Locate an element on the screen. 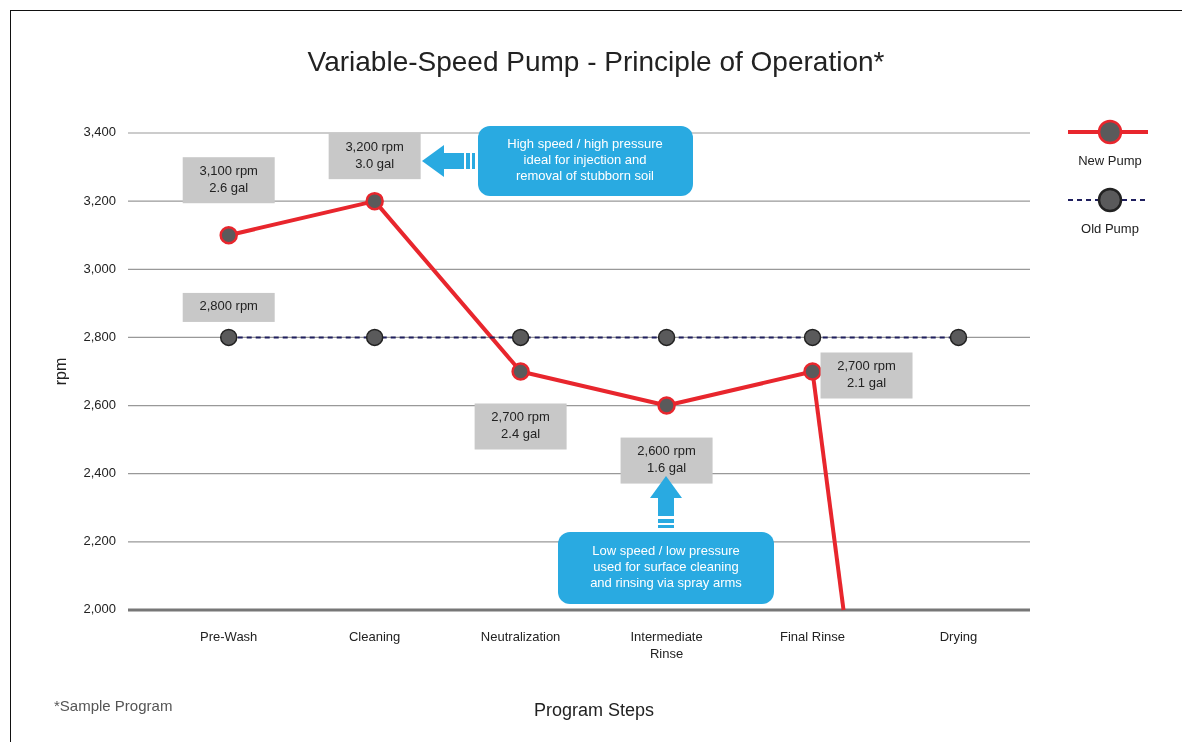  chart-title: Variable-Speed Pump - Principle of Operation* is located at coordinates (596, 62).